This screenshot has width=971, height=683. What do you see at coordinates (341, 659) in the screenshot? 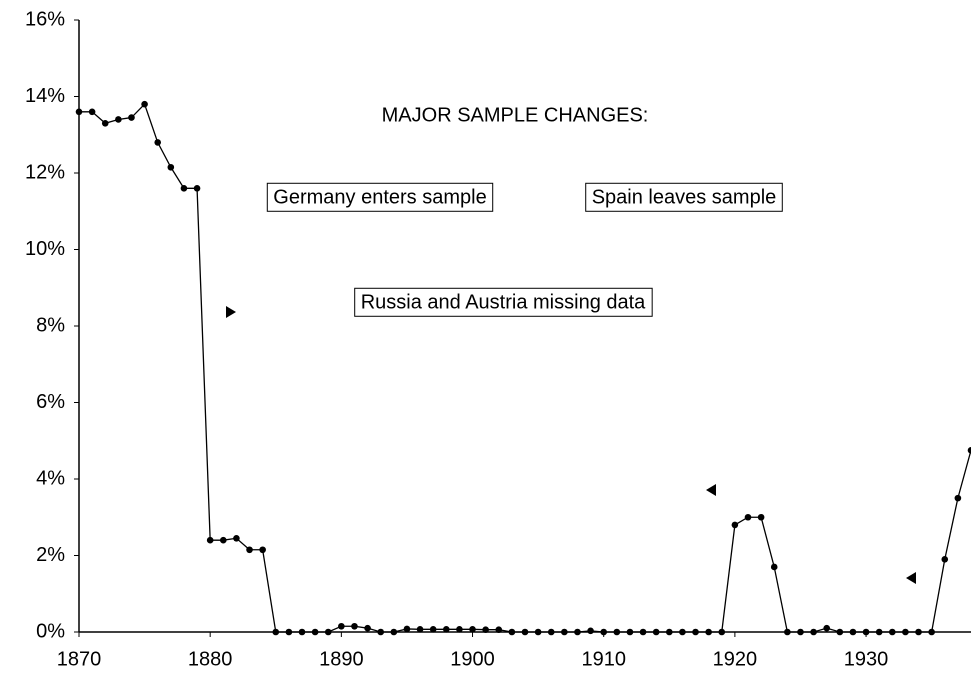
I see `x-tick-label: 1890` at bounding box center [341, 659].